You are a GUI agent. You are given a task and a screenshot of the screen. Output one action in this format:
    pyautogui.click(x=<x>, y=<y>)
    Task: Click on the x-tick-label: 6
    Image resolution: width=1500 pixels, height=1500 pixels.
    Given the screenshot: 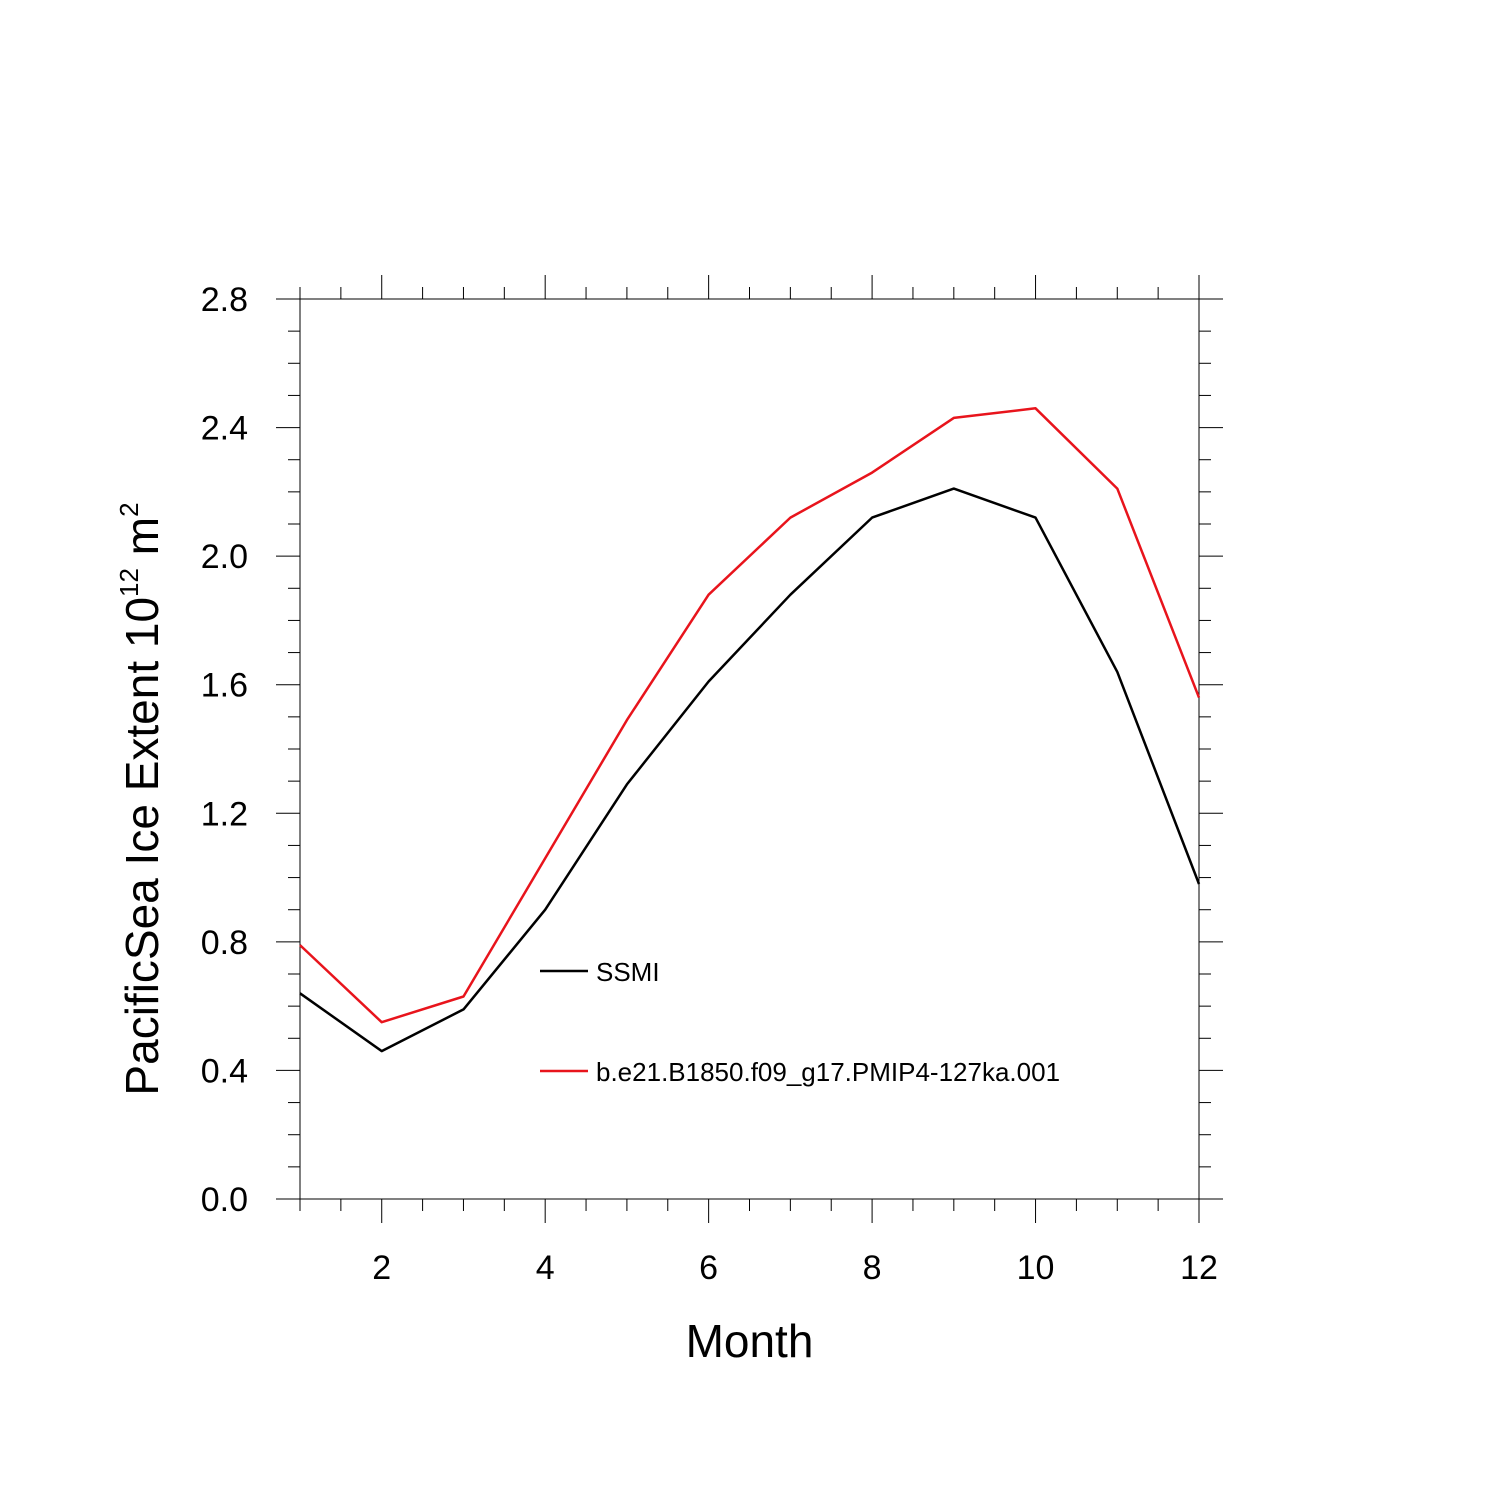 What is the action you would take?
    pyautogui.click(x=708, y=1268)
    